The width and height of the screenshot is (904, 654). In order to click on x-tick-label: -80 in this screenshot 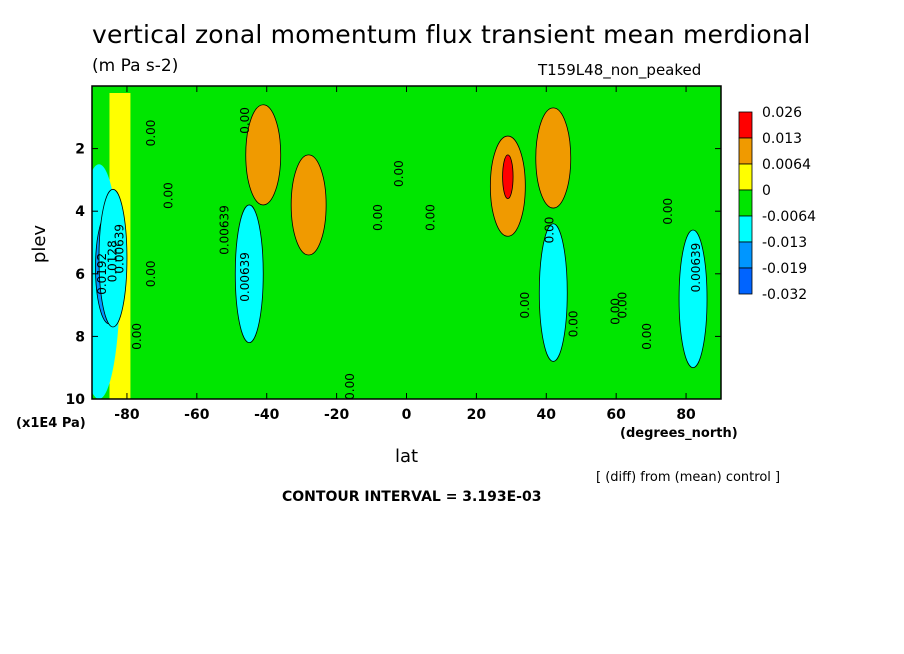, I will do `click(127, 415)`.